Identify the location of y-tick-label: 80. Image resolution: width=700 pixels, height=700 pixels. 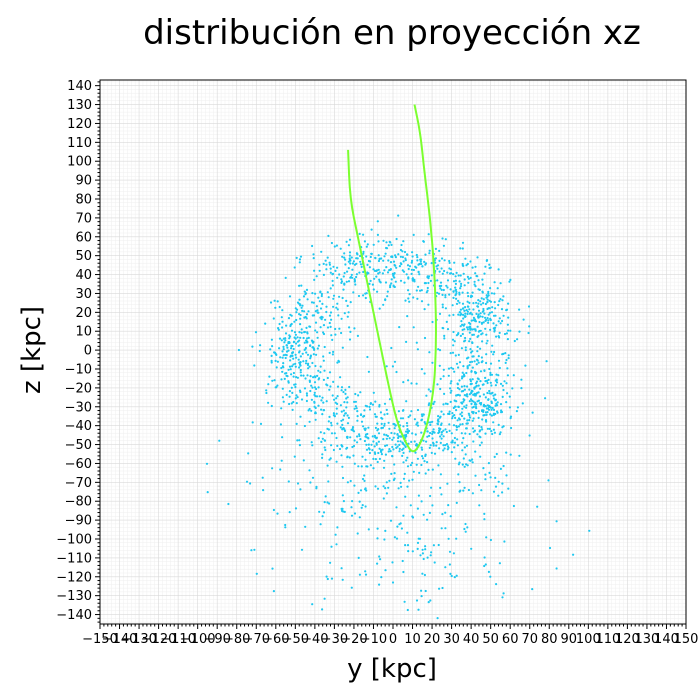
(83, 200).